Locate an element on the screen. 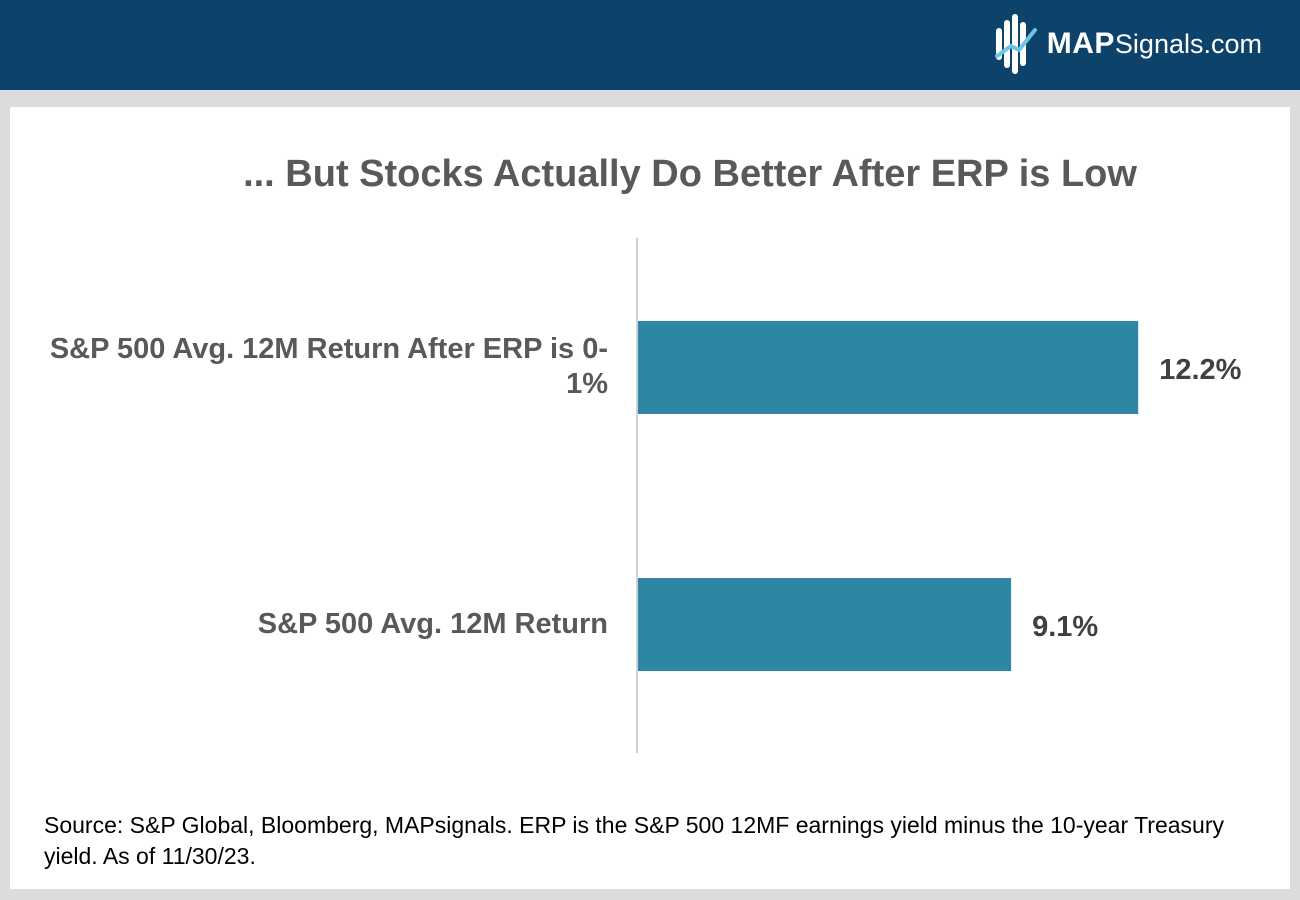 The image size is (1300, 900). data-label-erp-0-1: 12.2% is located at coordinates (1200, 370).